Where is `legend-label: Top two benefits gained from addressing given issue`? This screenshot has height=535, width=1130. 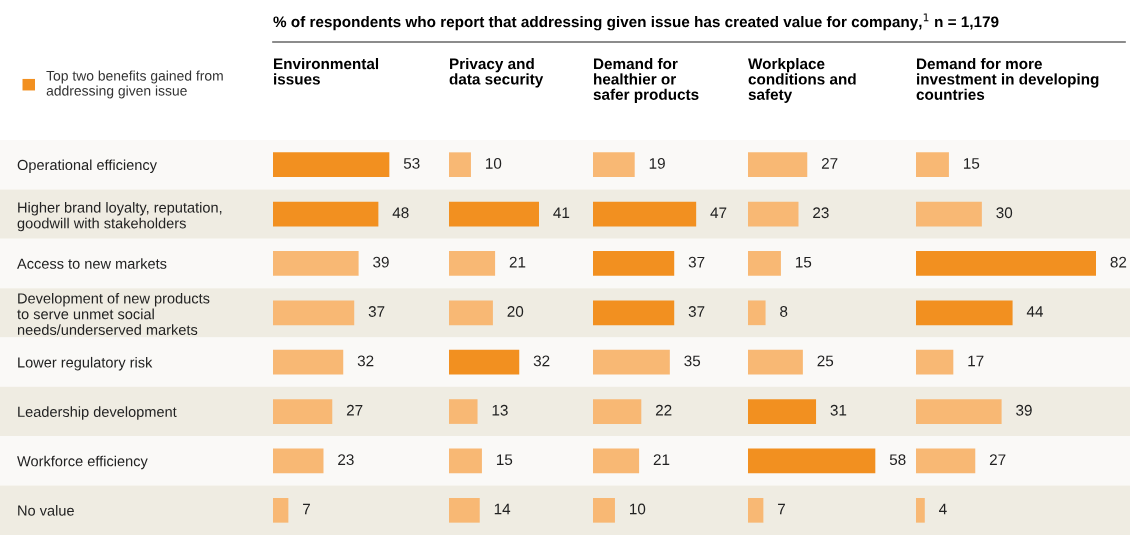 legend-label: Top two benefits gained from addressing given issue is located at coordinates (134, 84).